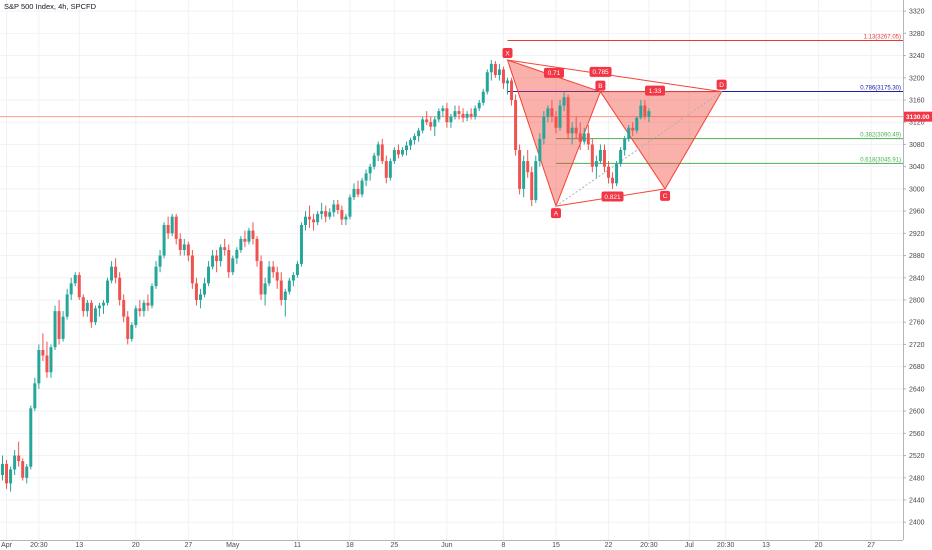 Image resolution: width=932 pixels, height=550 pixels. Describe the element at coordinates (917, 278) in the screenshot. I see `y-tick-label: 2840` at that location.